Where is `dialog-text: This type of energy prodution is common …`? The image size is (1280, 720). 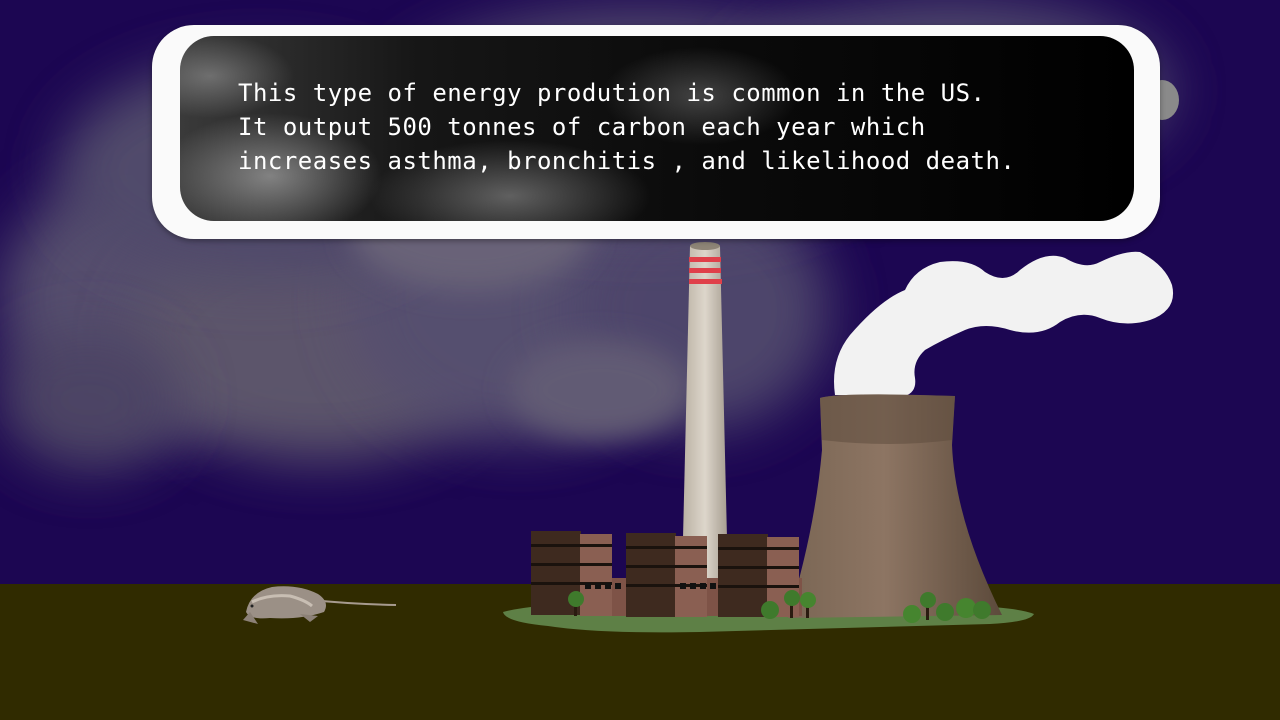
dialog-text: This type of energy prodution is common … is located at coordinates (678, 127).